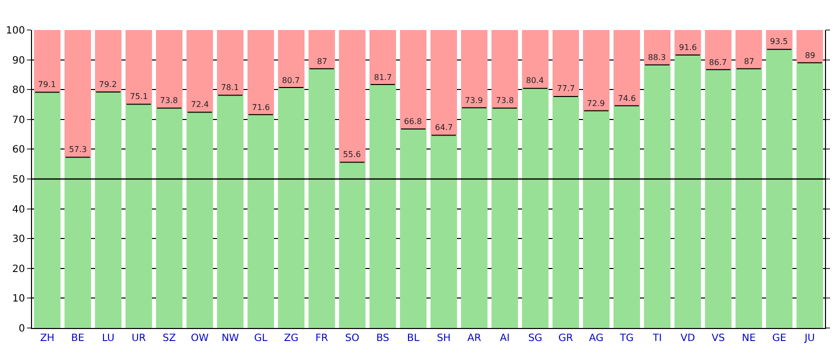 The image size is (835, 350). Describe the element at coordinates (21, 329) in the screenshot. I see `y-tick-label: 0` at that location.